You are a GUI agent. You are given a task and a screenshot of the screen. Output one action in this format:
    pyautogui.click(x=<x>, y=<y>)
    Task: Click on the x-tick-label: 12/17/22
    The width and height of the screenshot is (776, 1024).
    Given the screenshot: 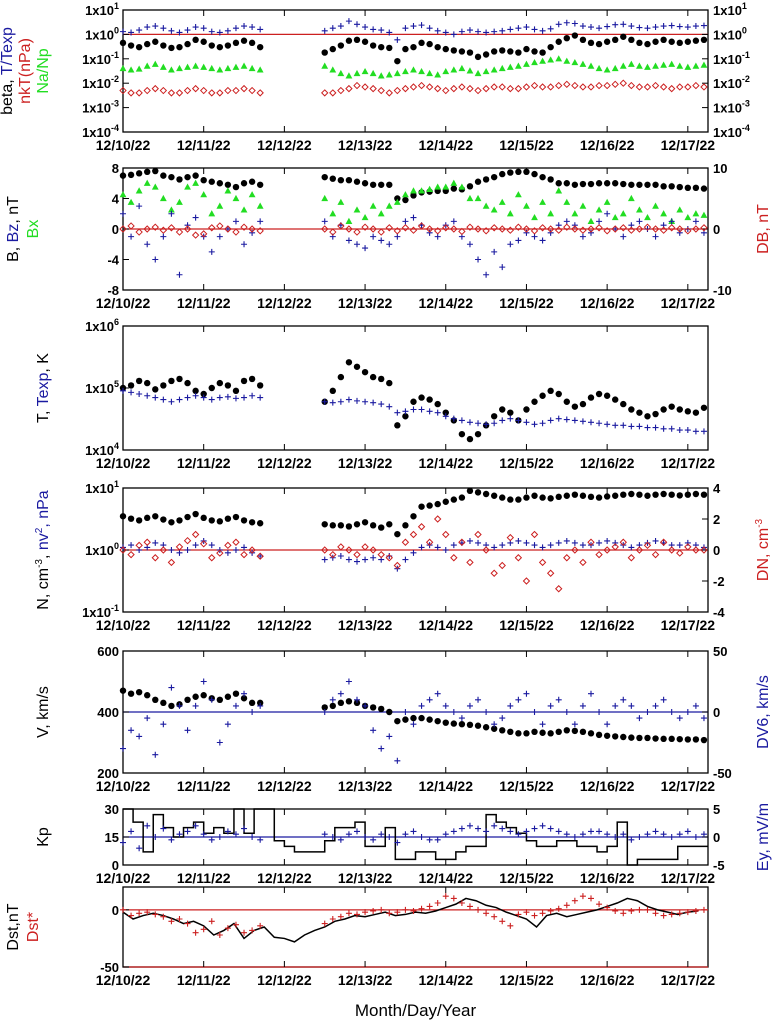 What is the action you would take?
    pyautogui.click(x=688, y=786)
    